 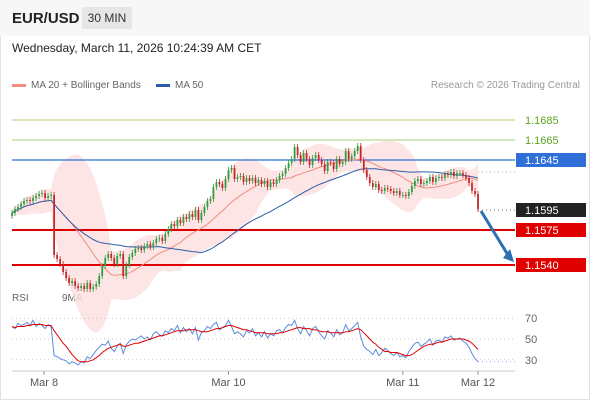 I want to click on rsi-layer: 70 50 30, so click(x=274, y=340).